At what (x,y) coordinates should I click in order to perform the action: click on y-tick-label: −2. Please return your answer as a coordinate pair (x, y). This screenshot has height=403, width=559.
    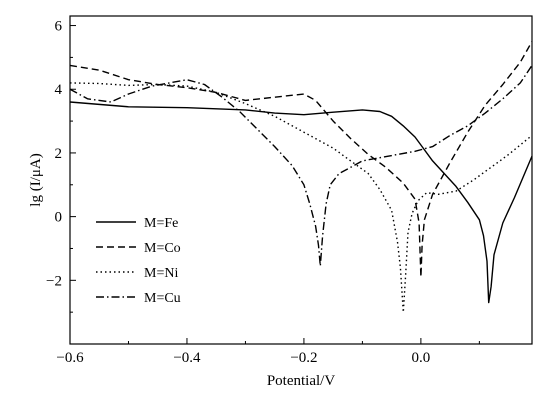
    Looking at the image, I should click on (54, 281).